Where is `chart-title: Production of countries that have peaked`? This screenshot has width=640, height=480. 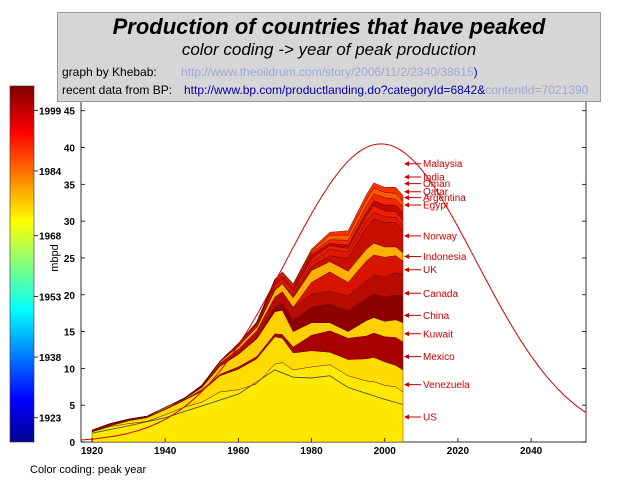 chart-title: Production of countries that have peaked is located at coordinates (329, 26).